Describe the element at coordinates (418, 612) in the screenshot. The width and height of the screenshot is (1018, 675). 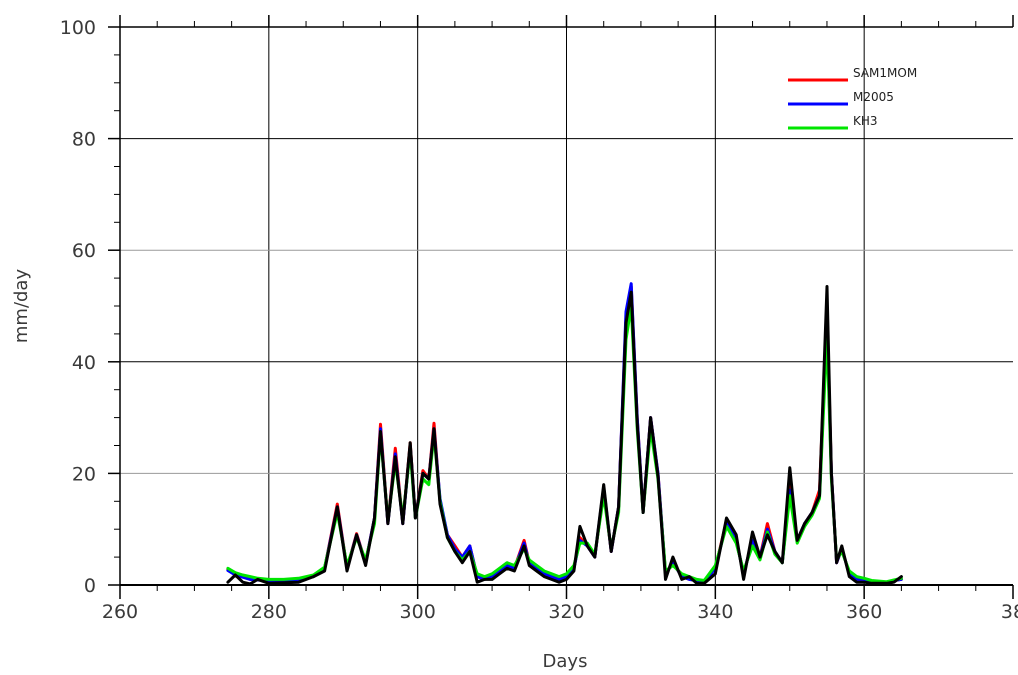
I see `x-tick-label: 300` at that location.